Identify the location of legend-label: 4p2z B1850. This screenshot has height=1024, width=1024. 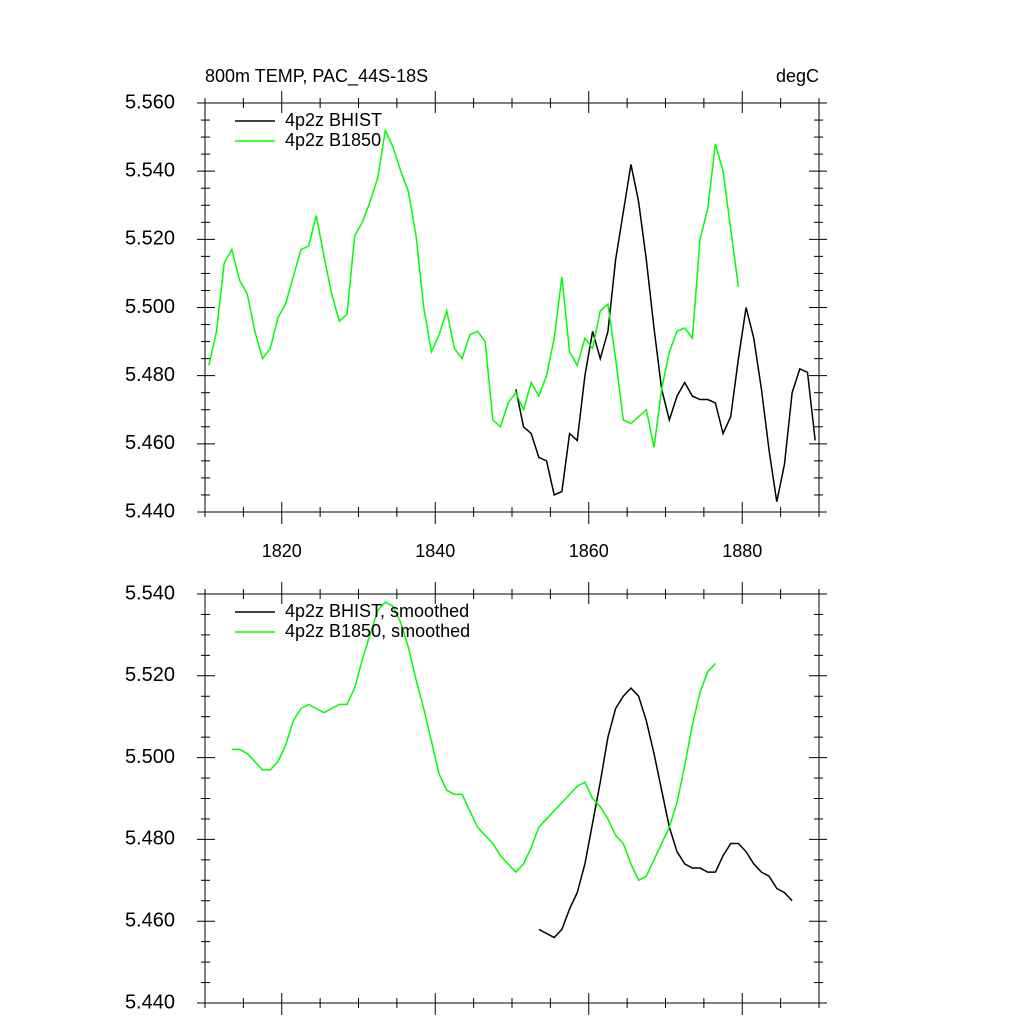
(333, 140).